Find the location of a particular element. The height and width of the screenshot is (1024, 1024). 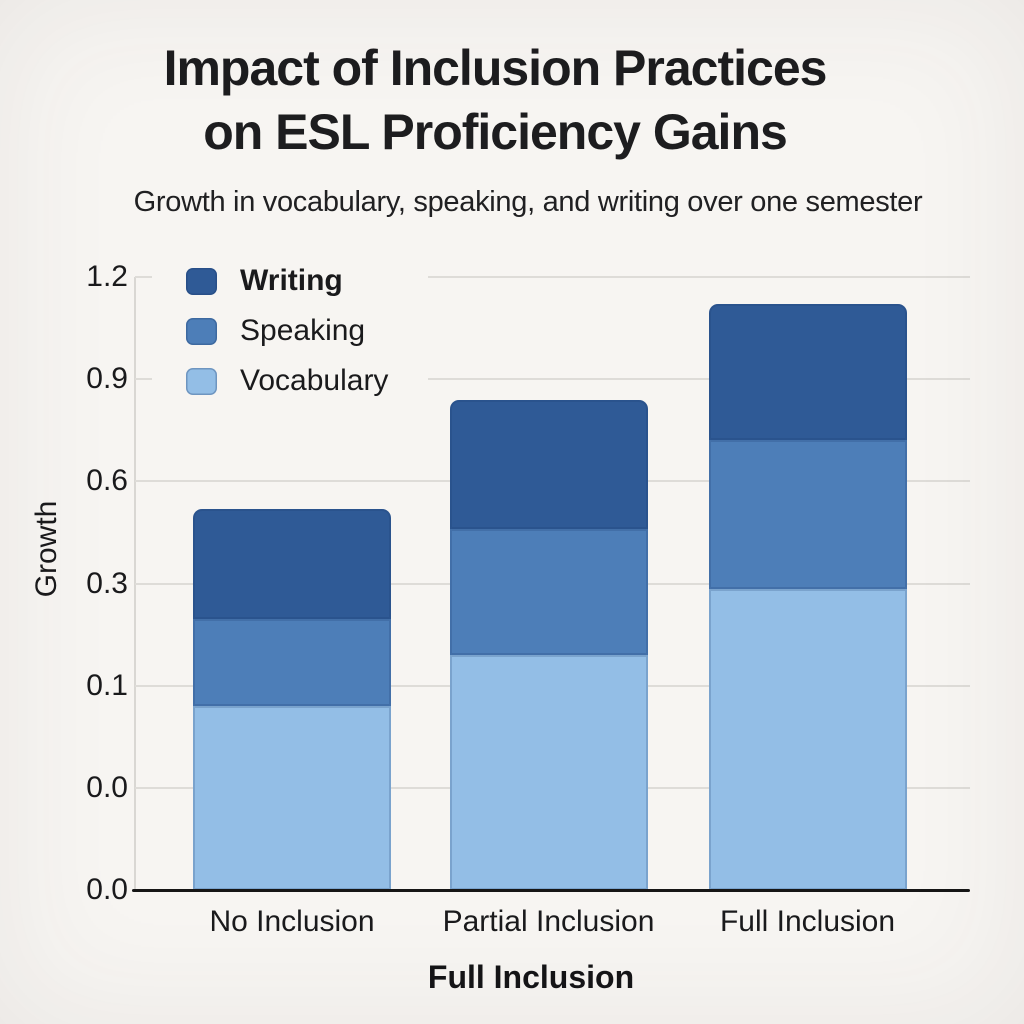

y-tick-label: 0.3 is located at coordinates (107, 583).